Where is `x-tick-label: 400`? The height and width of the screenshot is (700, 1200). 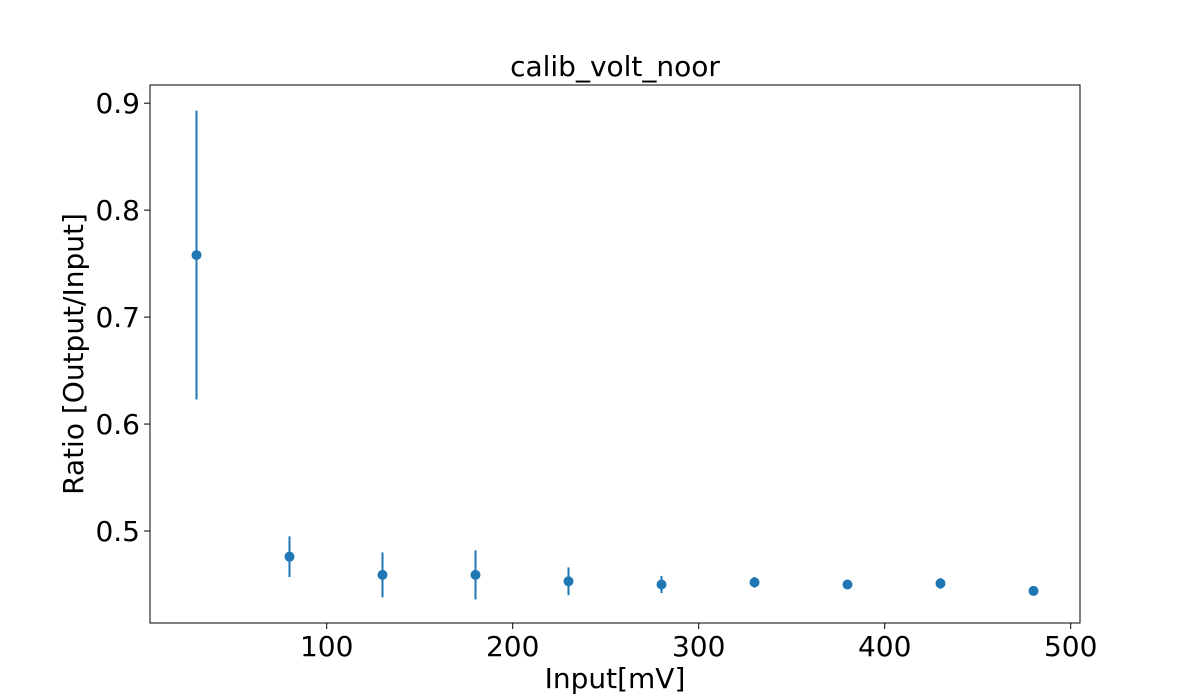
x-tick-label: 400 is located at coordinates (884, 646).